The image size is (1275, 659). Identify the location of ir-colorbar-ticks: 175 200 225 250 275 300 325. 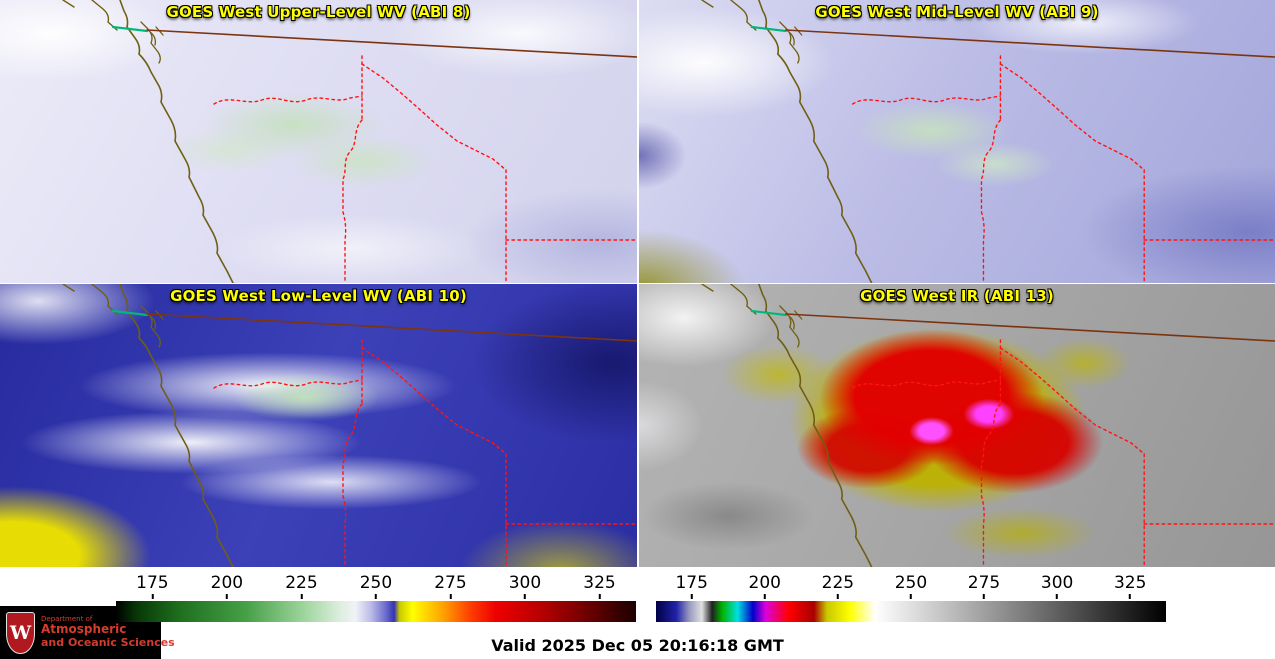
(911, 587).